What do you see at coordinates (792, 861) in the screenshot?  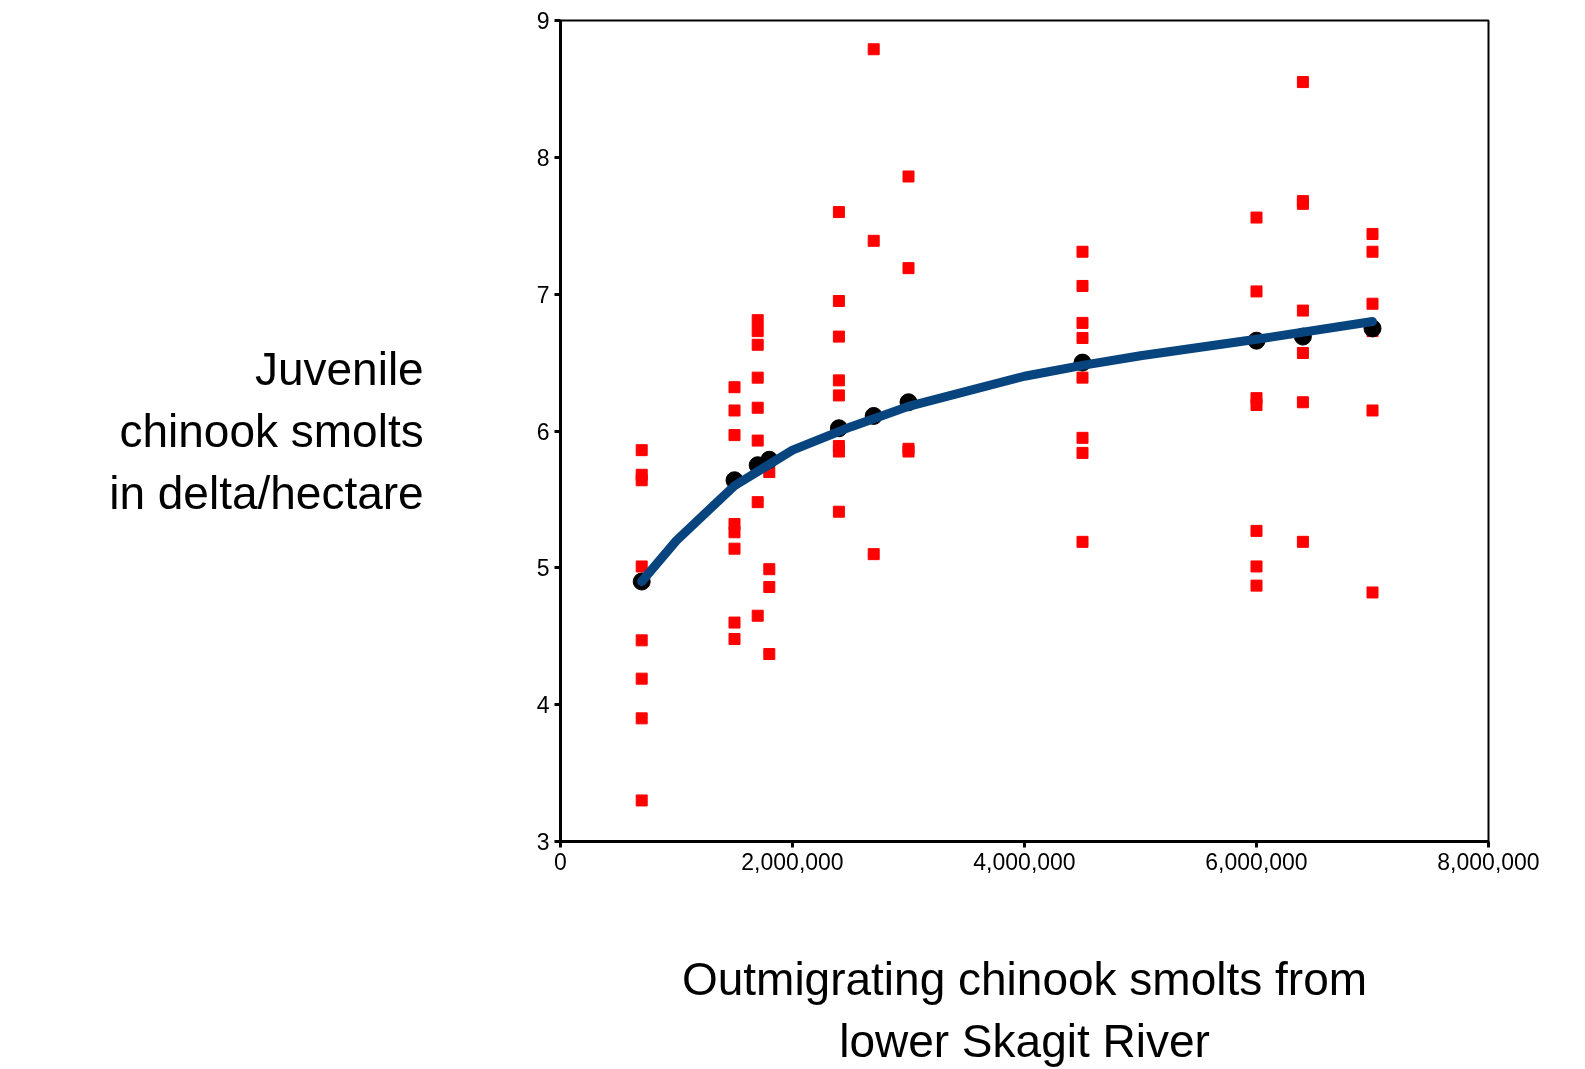 I see `x-tick-label: 2,000,000` at bounding box center [792, 861].